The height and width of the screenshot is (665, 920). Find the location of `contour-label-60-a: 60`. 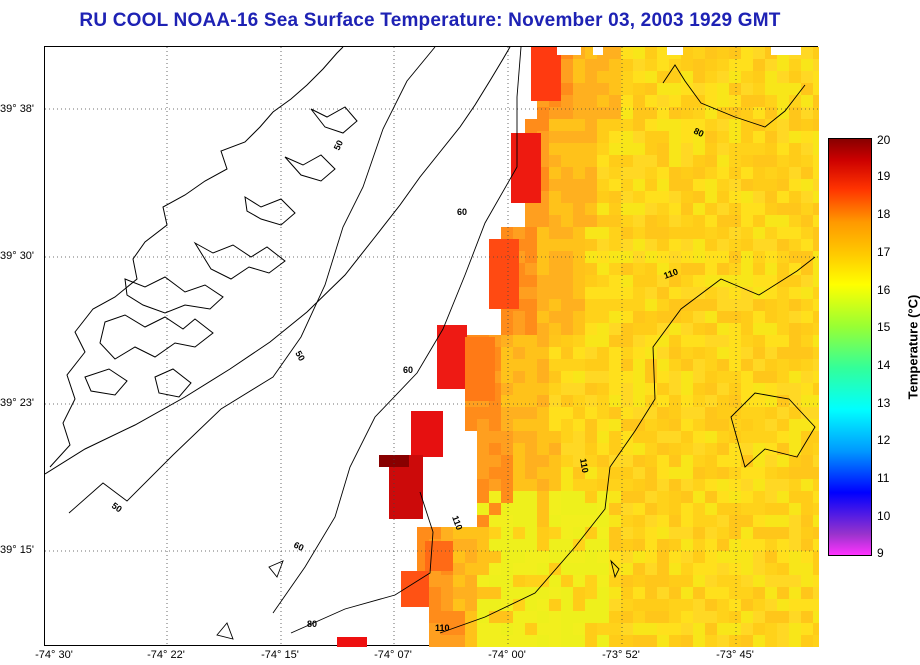

contour-label-60-a: 60 is located at coordinates (298, 546).